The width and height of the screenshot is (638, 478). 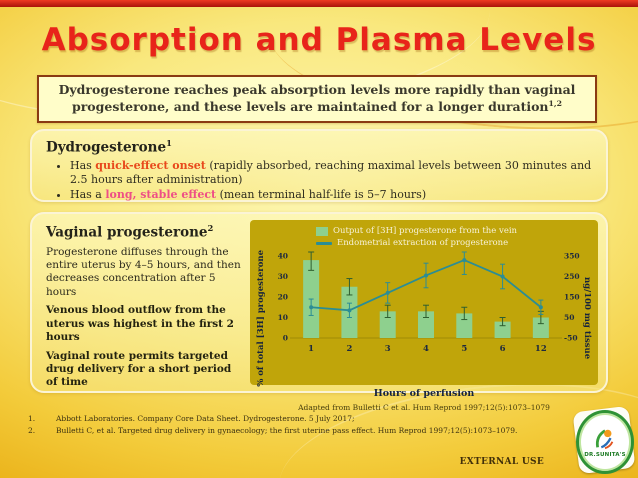 What do you see at coordinates (324, 243) in the screenshot?
I see `legend-swatch-line` at bounding box center [324, 243].